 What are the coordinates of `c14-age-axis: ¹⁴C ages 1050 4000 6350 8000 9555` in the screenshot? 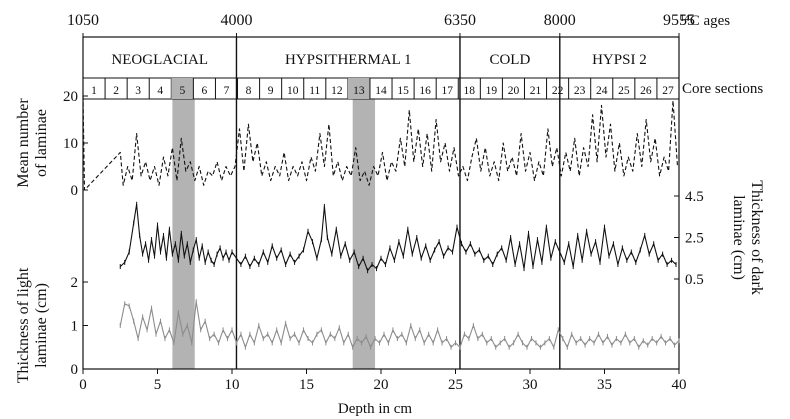 It's located at (398, 24).